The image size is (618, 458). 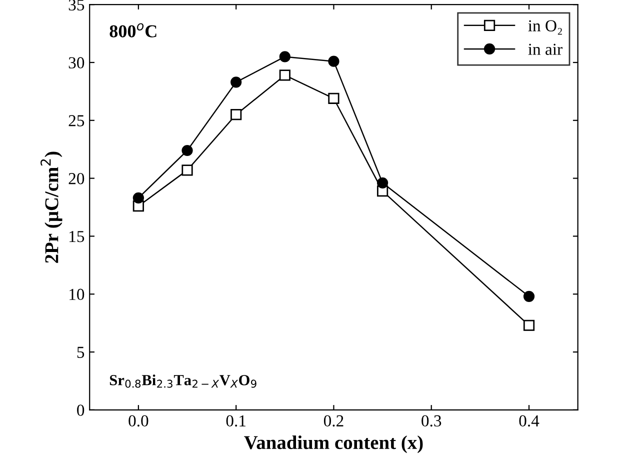 I want to click on legend-label: in O₂, so click(x=545, y=27).